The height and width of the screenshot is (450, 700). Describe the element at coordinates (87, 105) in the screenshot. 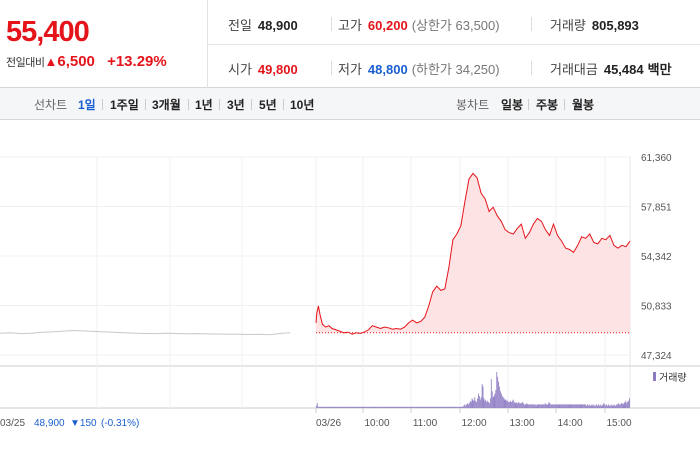

I see `tab-1day: 1일` at that location.